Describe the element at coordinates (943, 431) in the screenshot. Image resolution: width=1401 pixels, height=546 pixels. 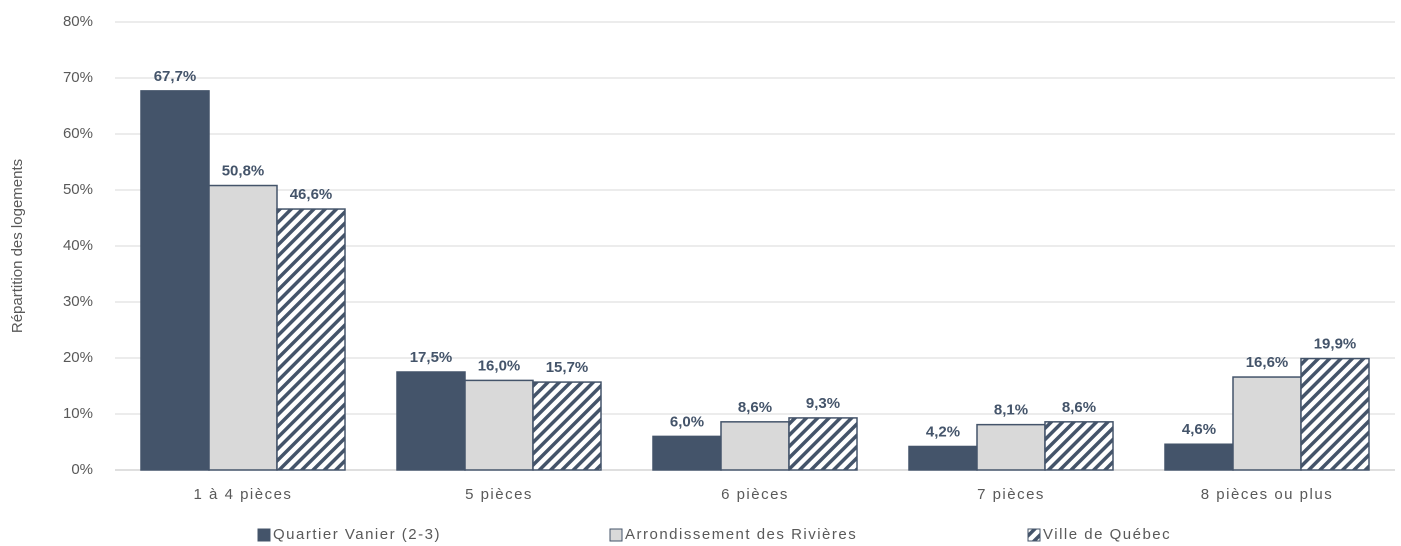
I see `value-label: 4,2%` at that location.